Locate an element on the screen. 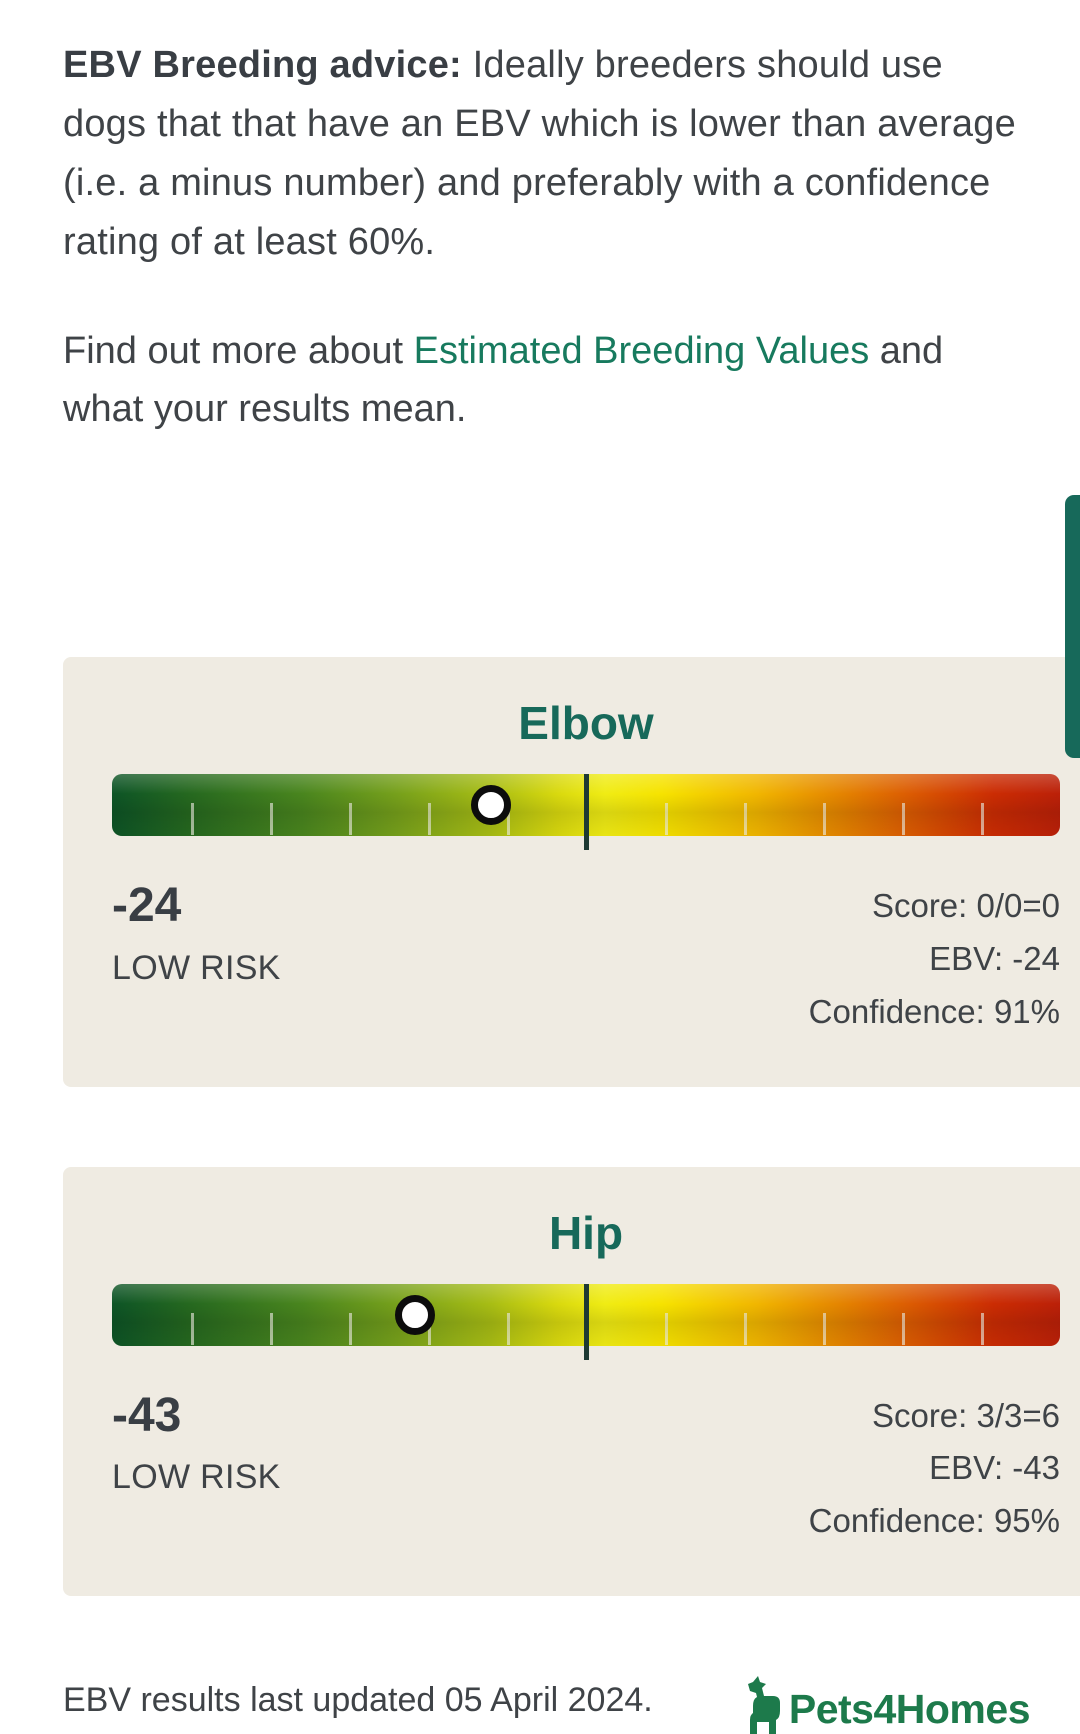 This screenshot has width=1080, height=1734. advice-bold-label: EBV Breeding advice: is located at coordinates (262, 65).